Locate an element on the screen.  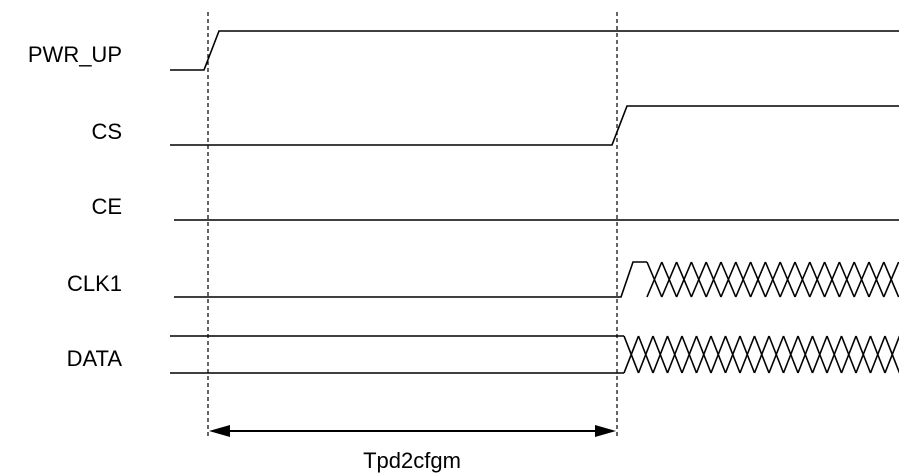
signal-label-data: DATA is located at coordinates (95, 358).